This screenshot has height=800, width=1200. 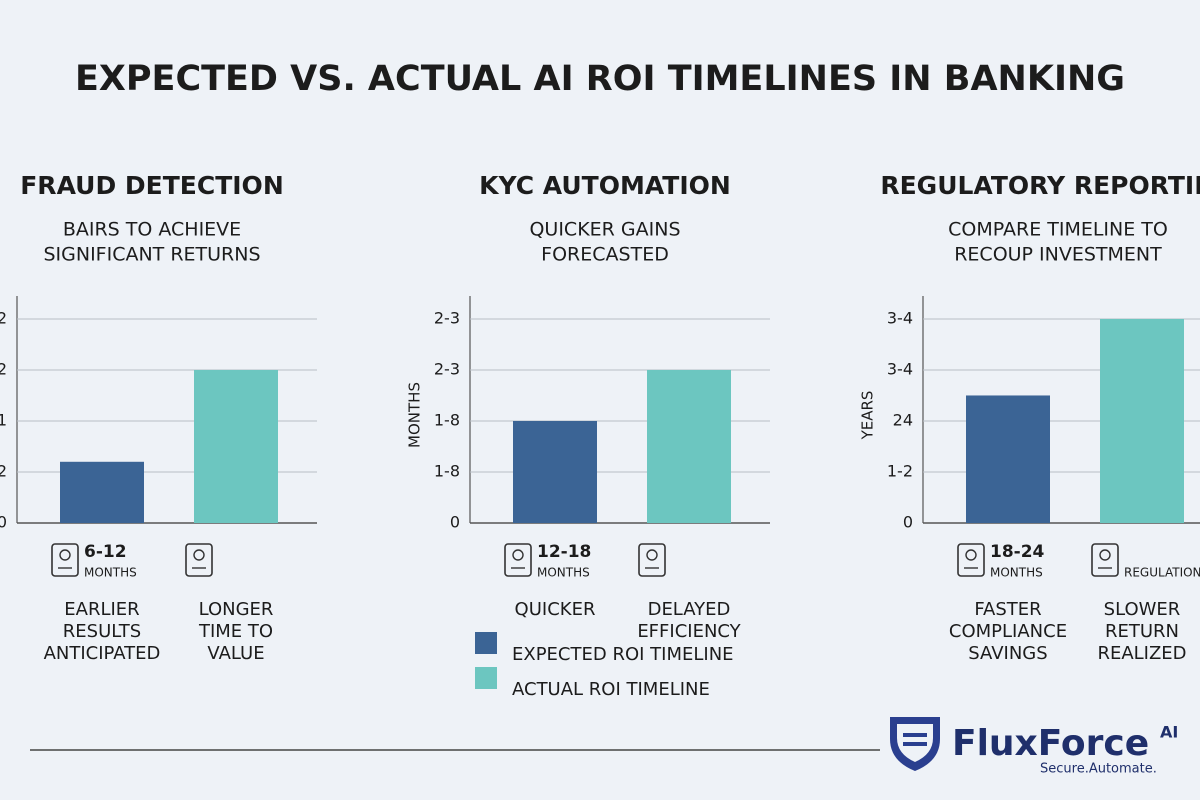 I want to click on logo-suffix: AI, so click(x=1169, y=732).